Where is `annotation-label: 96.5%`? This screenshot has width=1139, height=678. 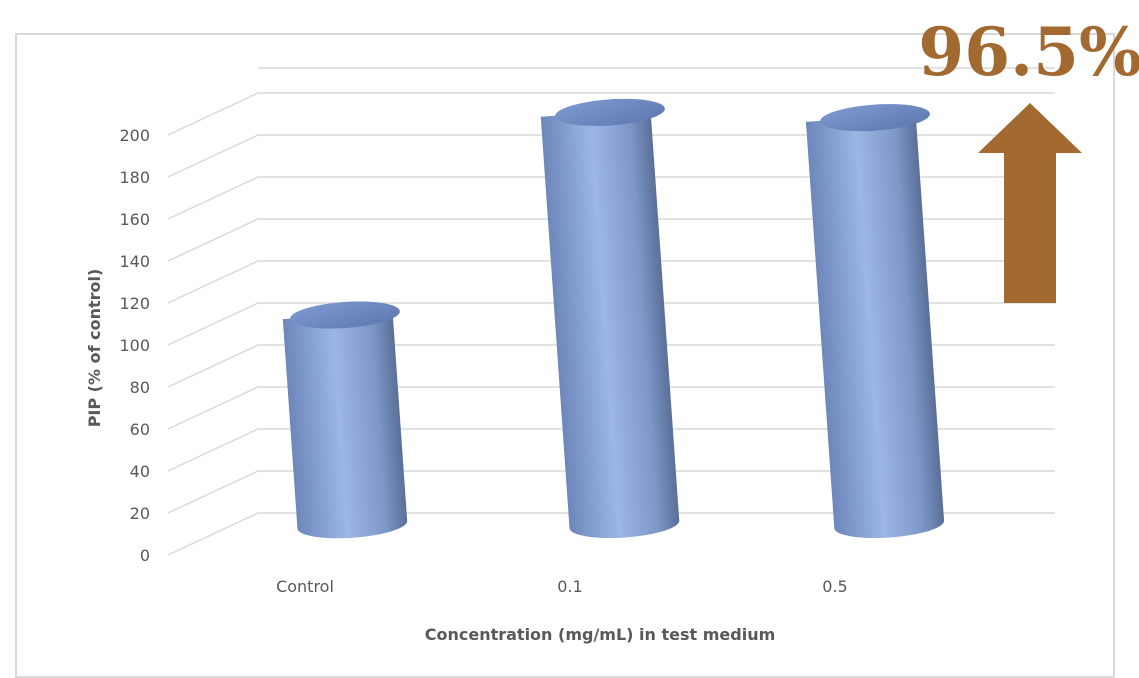
annotation-label: 96.5% is located at coordinates (1028, 52).